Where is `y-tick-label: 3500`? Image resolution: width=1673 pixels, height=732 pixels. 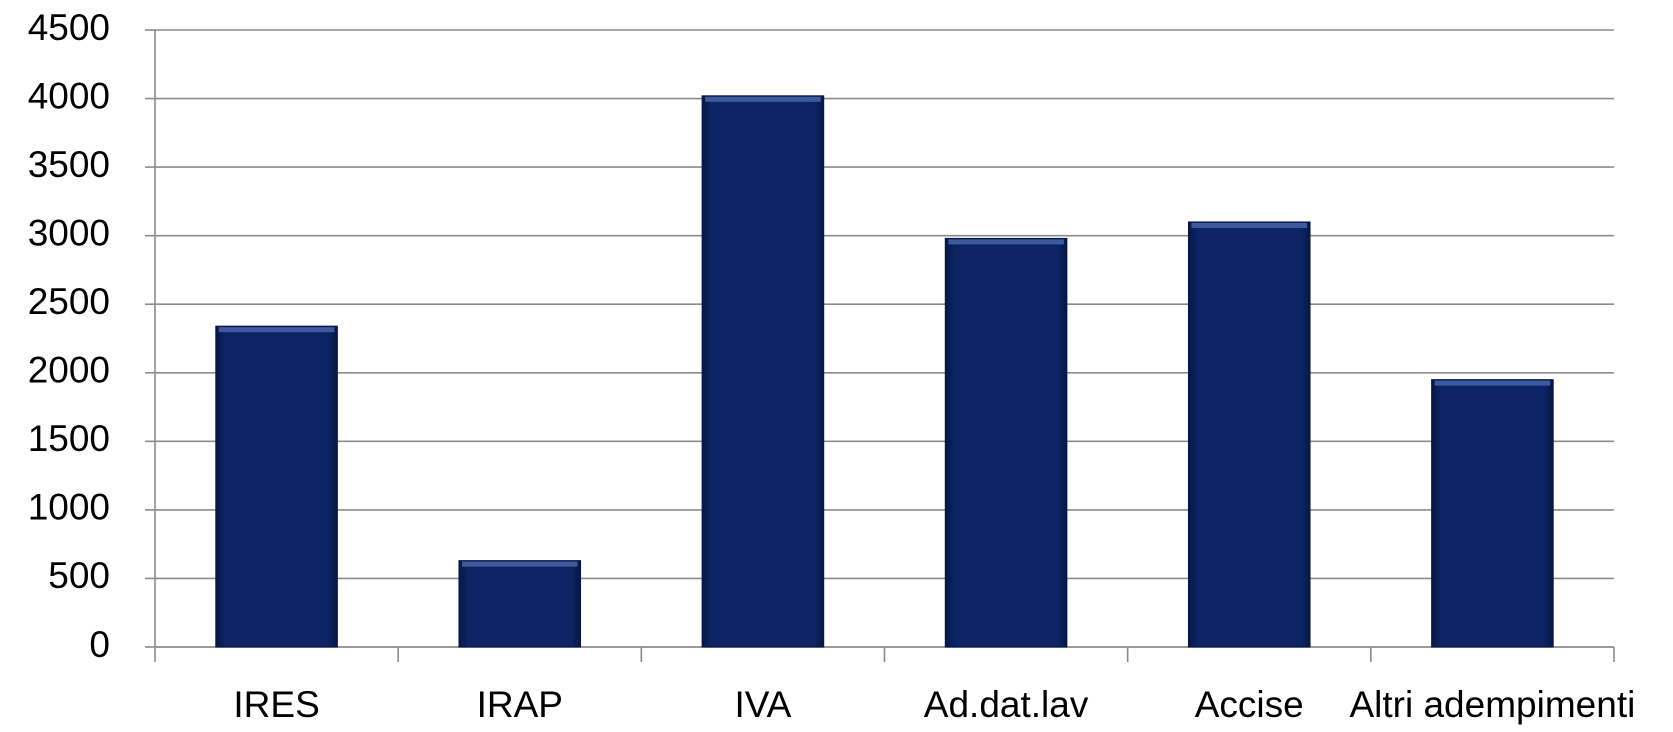
y-tick-label: 3500 is located at coordinates (69, 164).